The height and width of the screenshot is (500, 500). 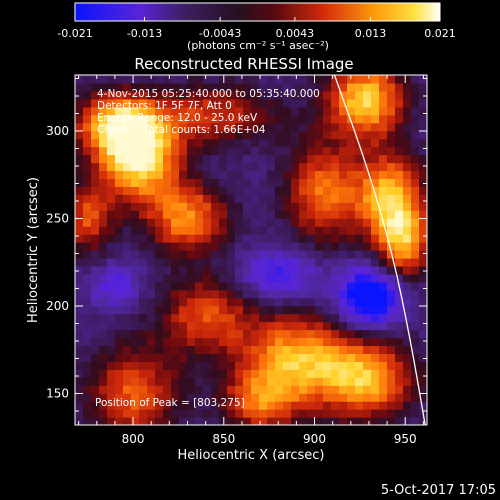 I want to click on colorbar-ticks: -0.021 -0.013 -0.0043 0.0043 0.013 0.021, so click(x=256, y=28).